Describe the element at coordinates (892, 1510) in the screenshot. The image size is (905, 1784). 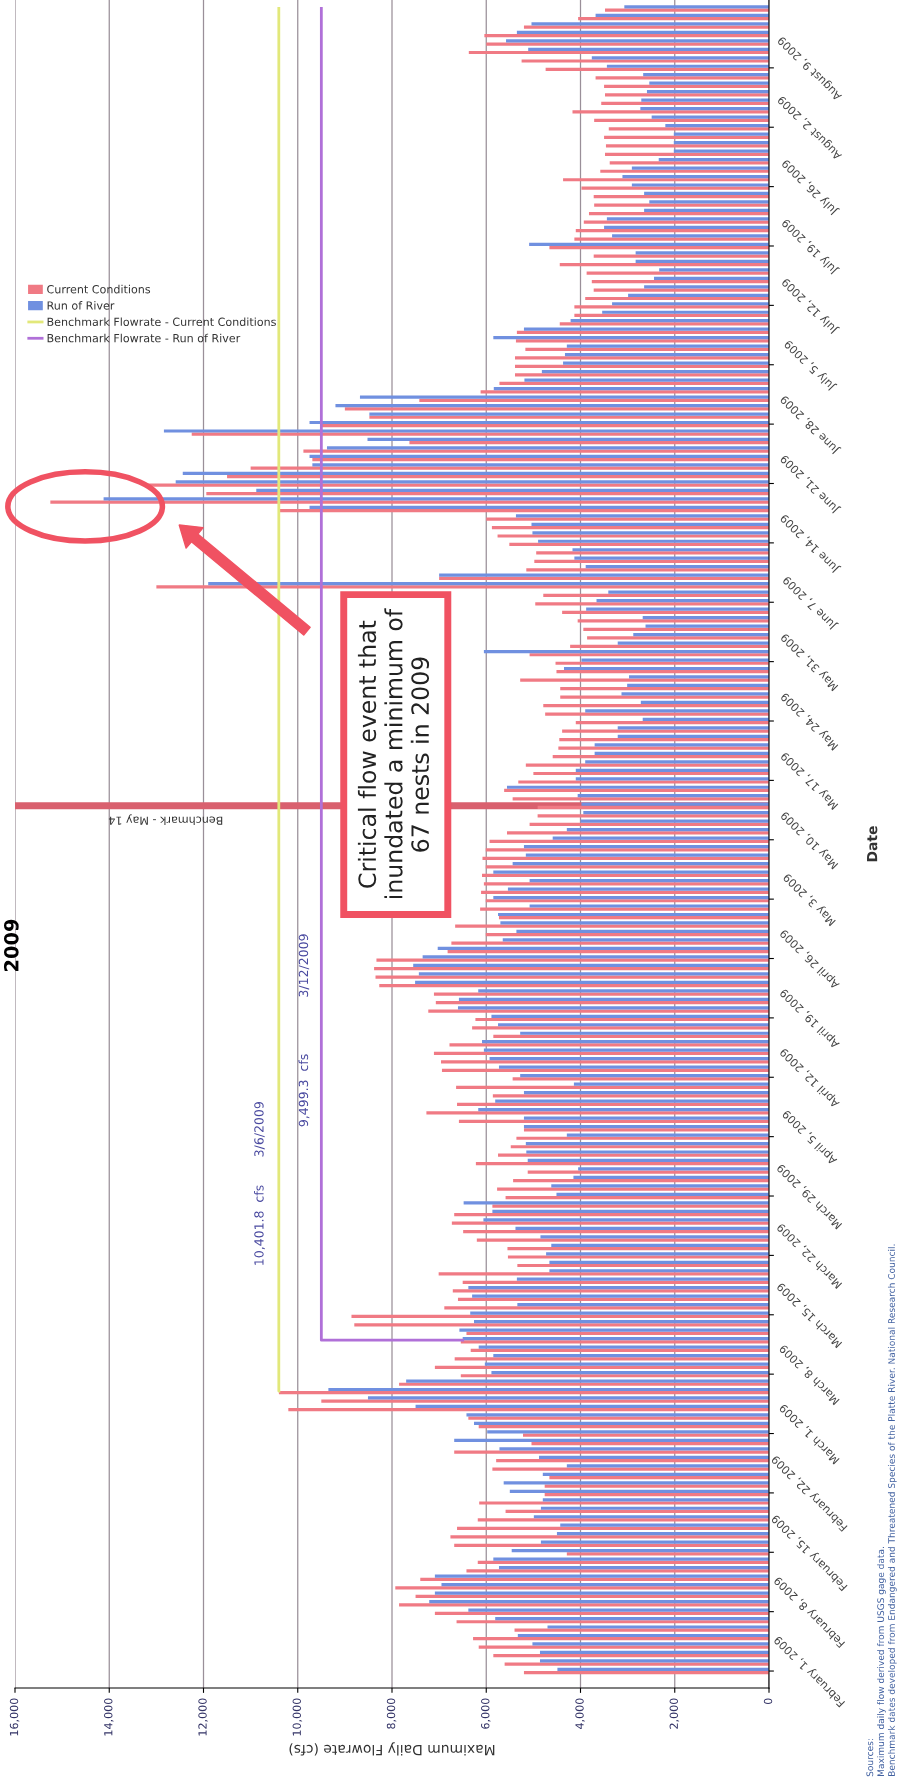
I see `text: Benchmark dates developed from Endangered and Threatened Species of the Platte River. National Research Council.` at that location.